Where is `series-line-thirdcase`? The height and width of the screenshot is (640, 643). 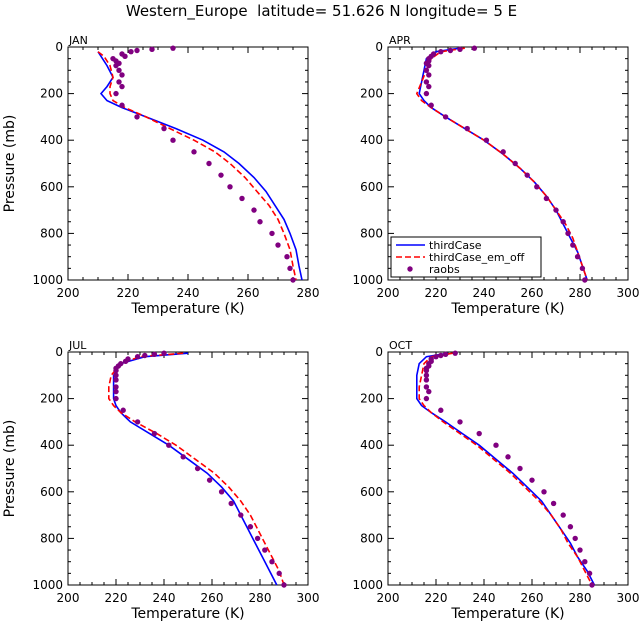 series-line-thirdcase is located at coordinates (200, 166).